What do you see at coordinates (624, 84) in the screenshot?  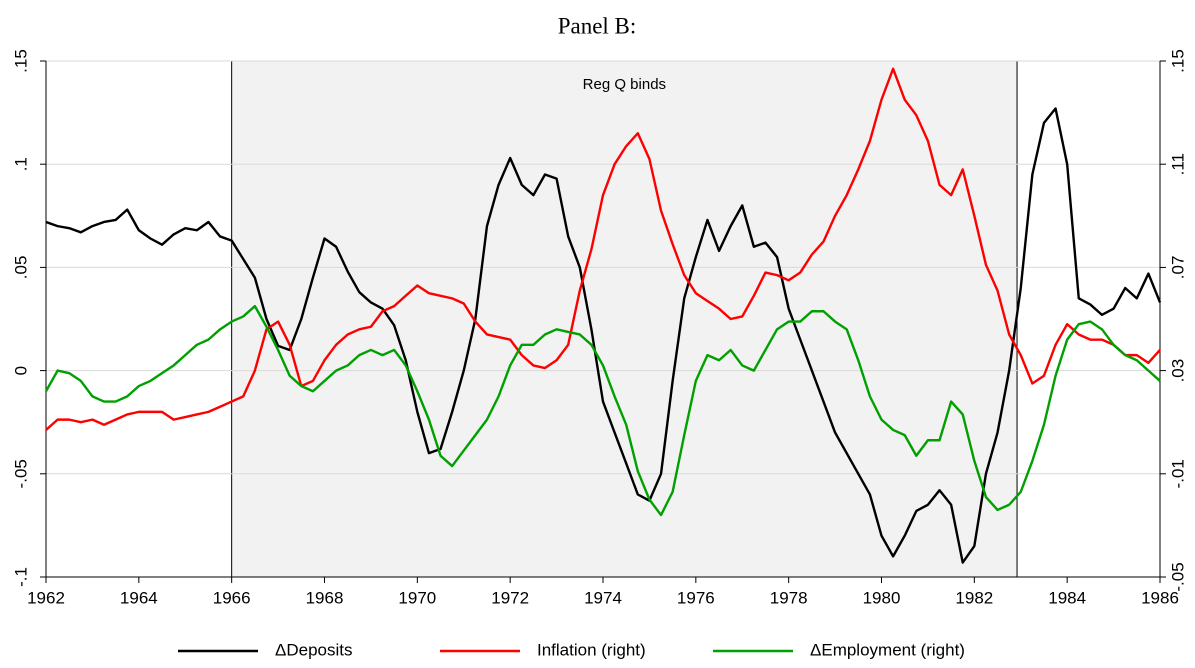 I see `annotation: Reg Q binds` at bounding box center [624, 84].